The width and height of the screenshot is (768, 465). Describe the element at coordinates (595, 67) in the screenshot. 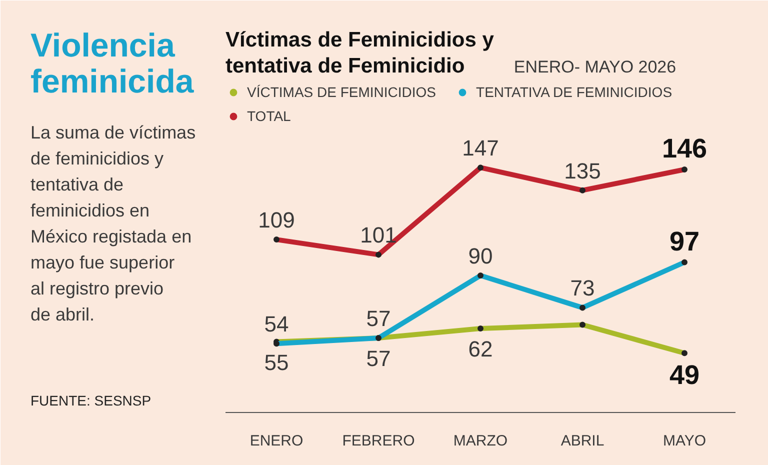

I see `text: ENERO- MAYO 2026` at that location.